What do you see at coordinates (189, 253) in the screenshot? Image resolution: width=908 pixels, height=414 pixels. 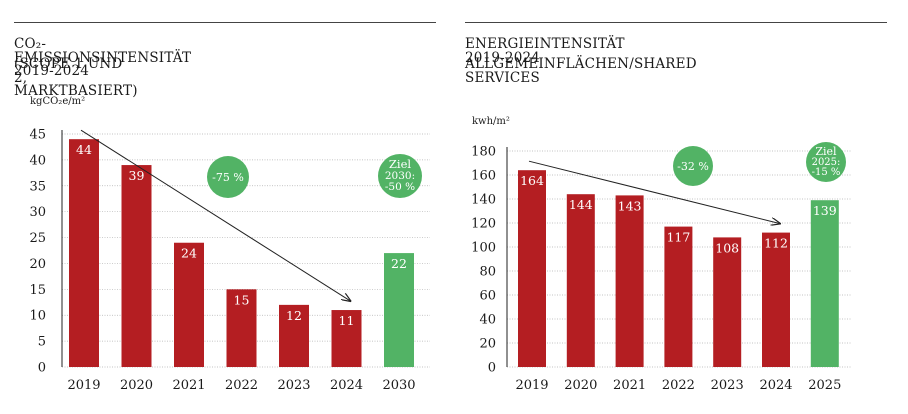 I see `left-bar-value-label: 24` at bounding box center [189, 253].